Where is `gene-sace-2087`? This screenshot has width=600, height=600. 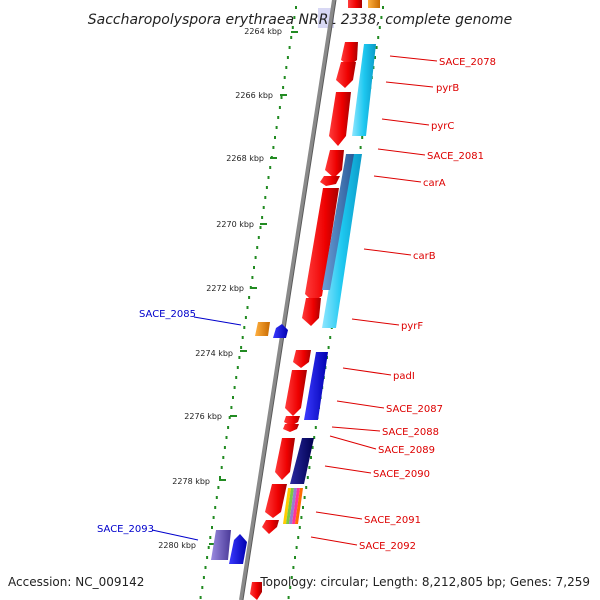 gene-sace-2087 is located at coordinates (296, 393).